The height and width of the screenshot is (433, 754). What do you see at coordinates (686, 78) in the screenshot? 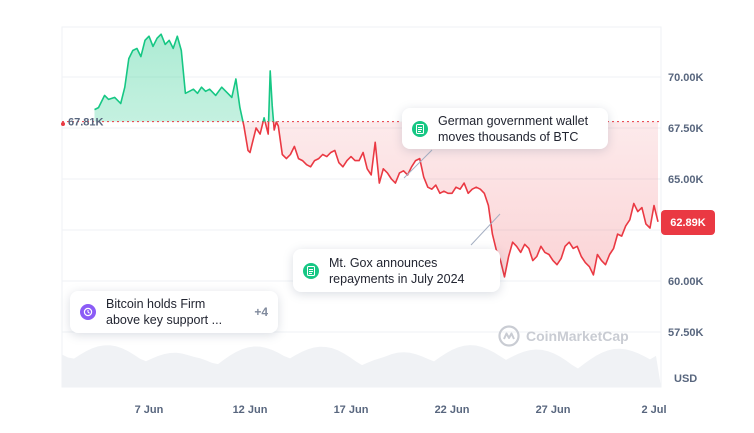
I see `y-tick-label: 70.00K` at bounding box center [686, 78].